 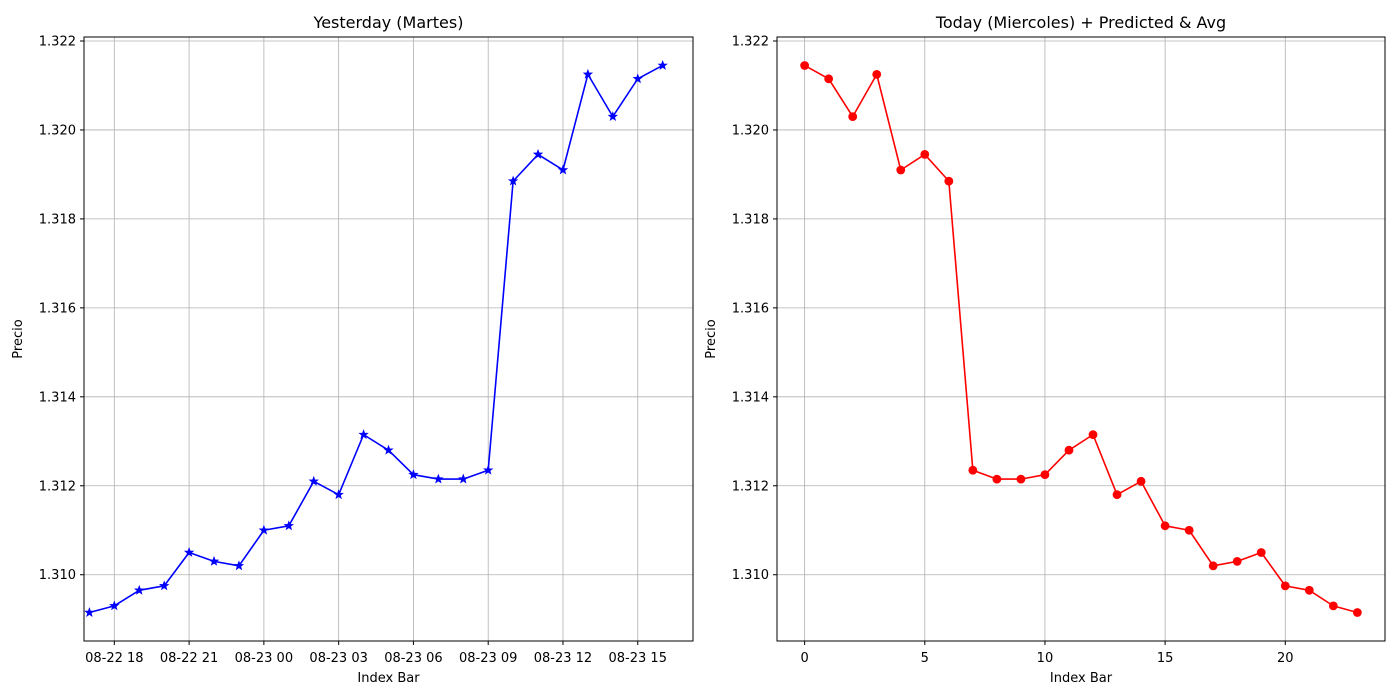 I want to click on x-tick-label: 08-23 00, so click(x=264, y=658).